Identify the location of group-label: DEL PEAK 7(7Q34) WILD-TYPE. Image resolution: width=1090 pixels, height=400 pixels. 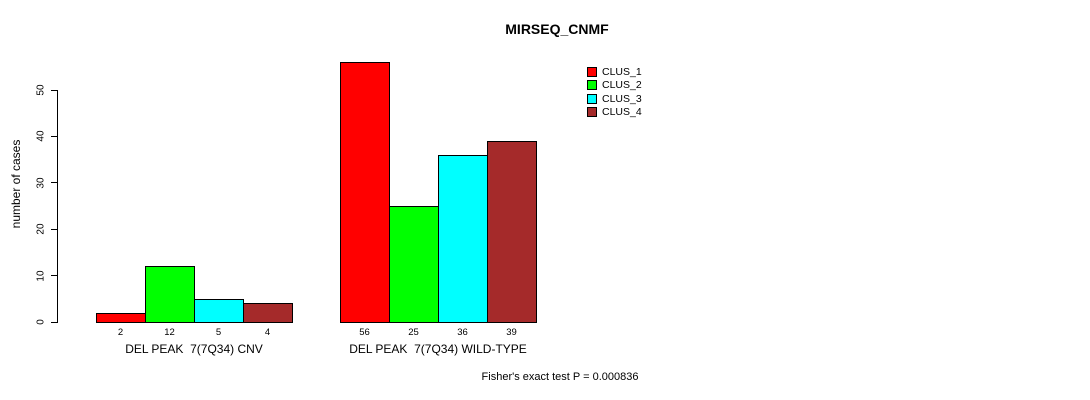
(438, 349).